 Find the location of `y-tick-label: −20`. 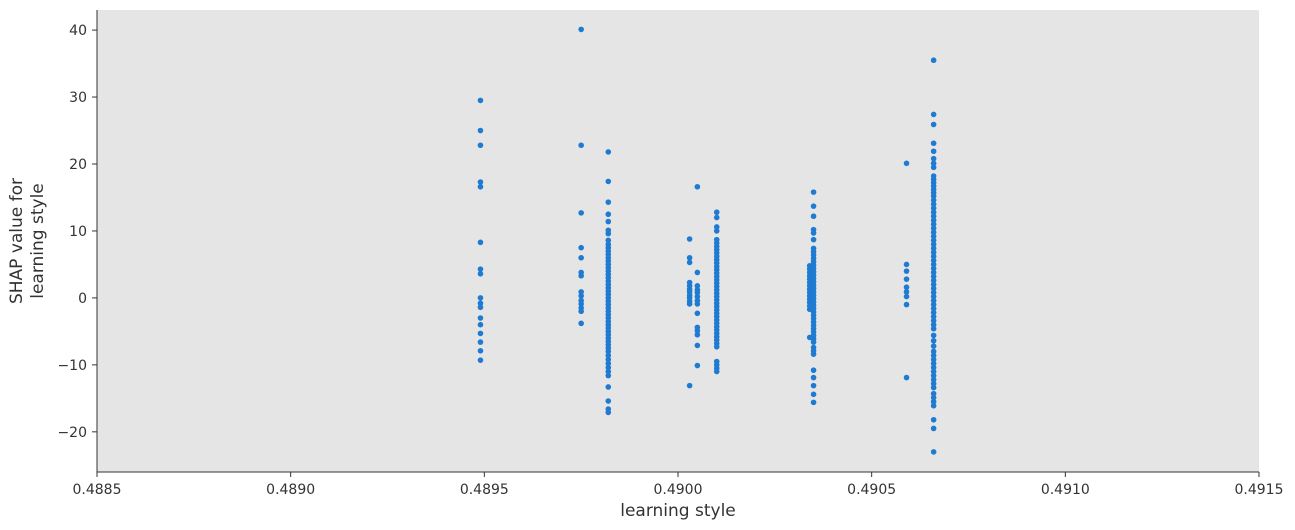

y-tick-label: −20 is located at coordinates (72, 433).